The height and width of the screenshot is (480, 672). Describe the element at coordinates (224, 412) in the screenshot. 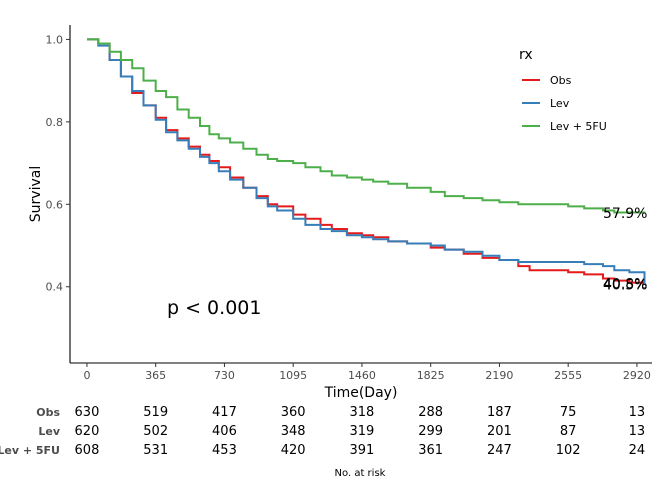

I see `risk-count: 417` at that location.